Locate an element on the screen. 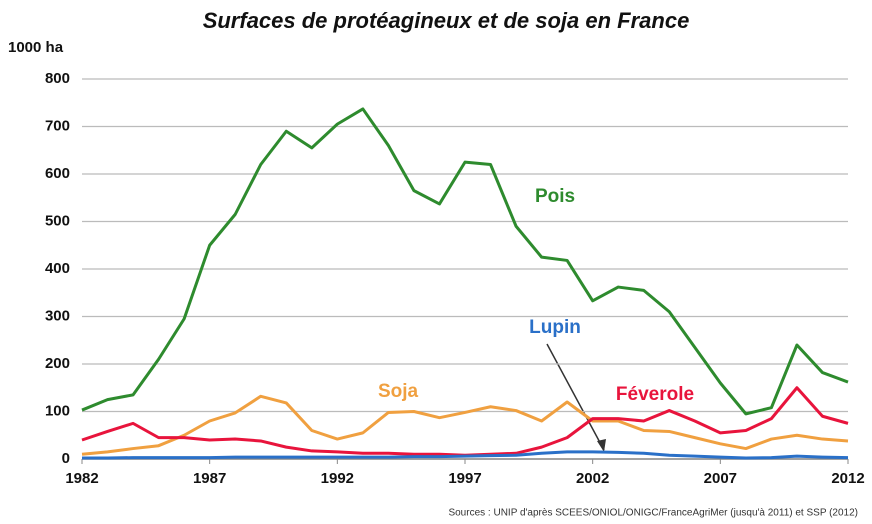 The image size is (872, 524). y-tick-label: 200 is located at coordinates (57, 363).